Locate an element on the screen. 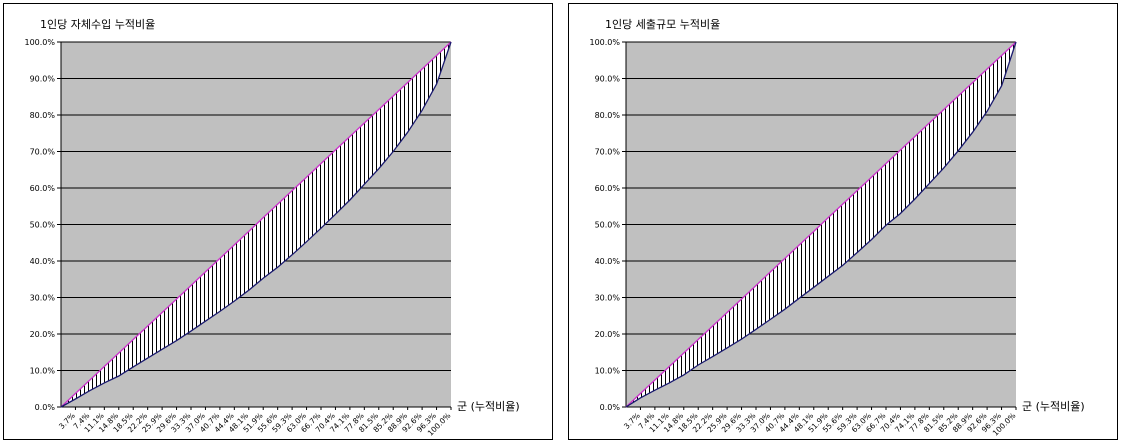  chart-title: 1인당 세출규모 누적비율 is located at coordinates (663, 24).